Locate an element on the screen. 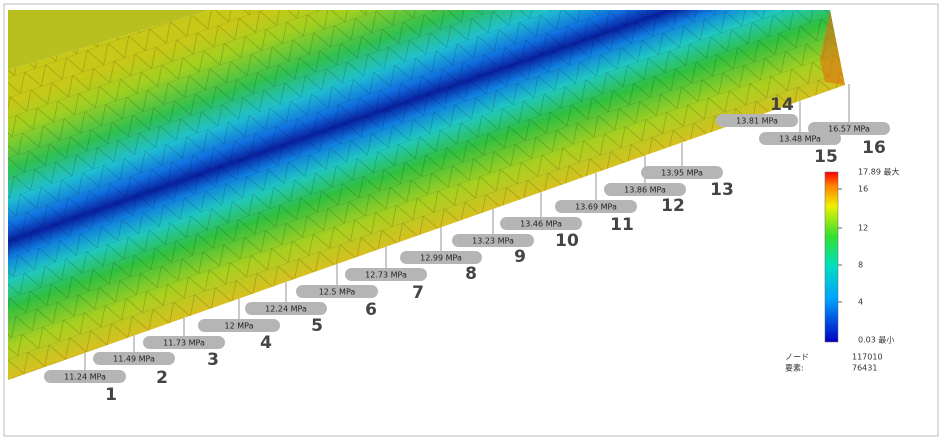  probe-value: 12.5 MPa is located at coordinates (337, 292).